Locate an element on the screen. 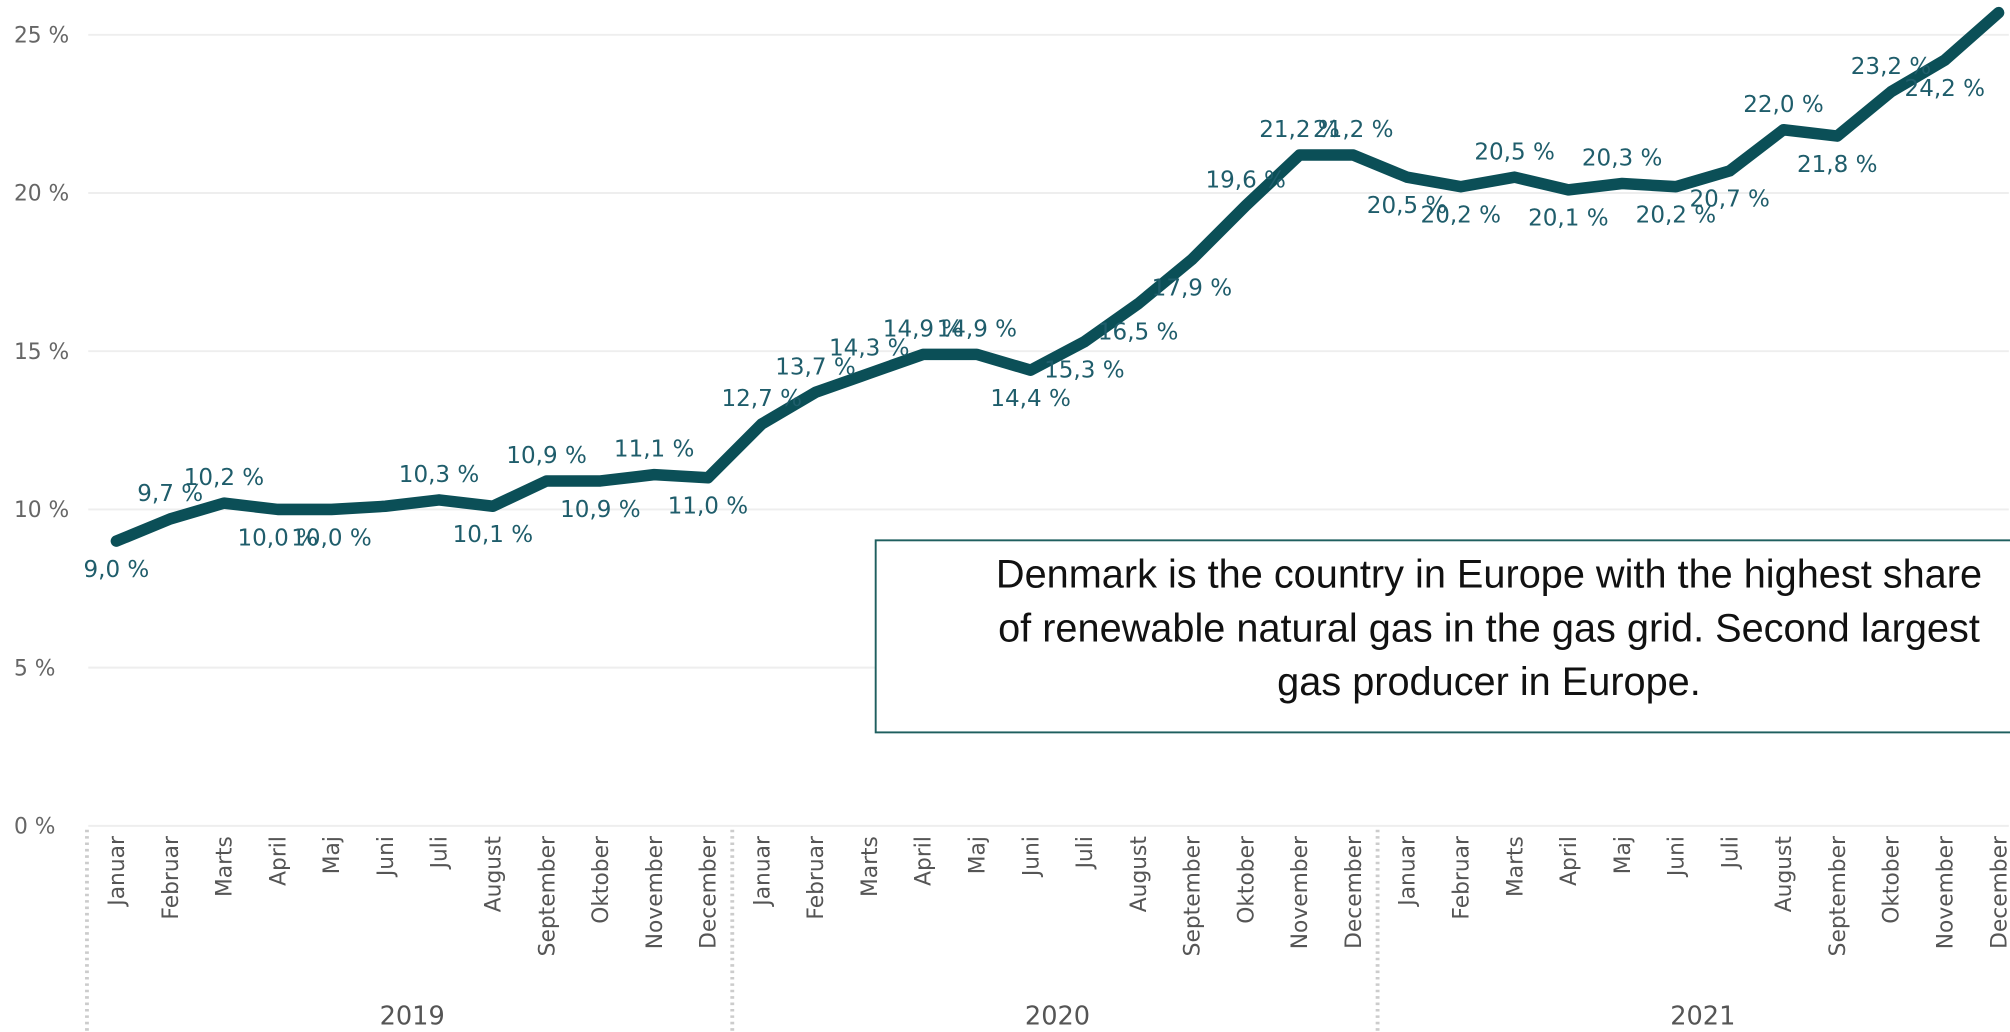  data-label: 10,2 % is located at coordinates (224, 478).